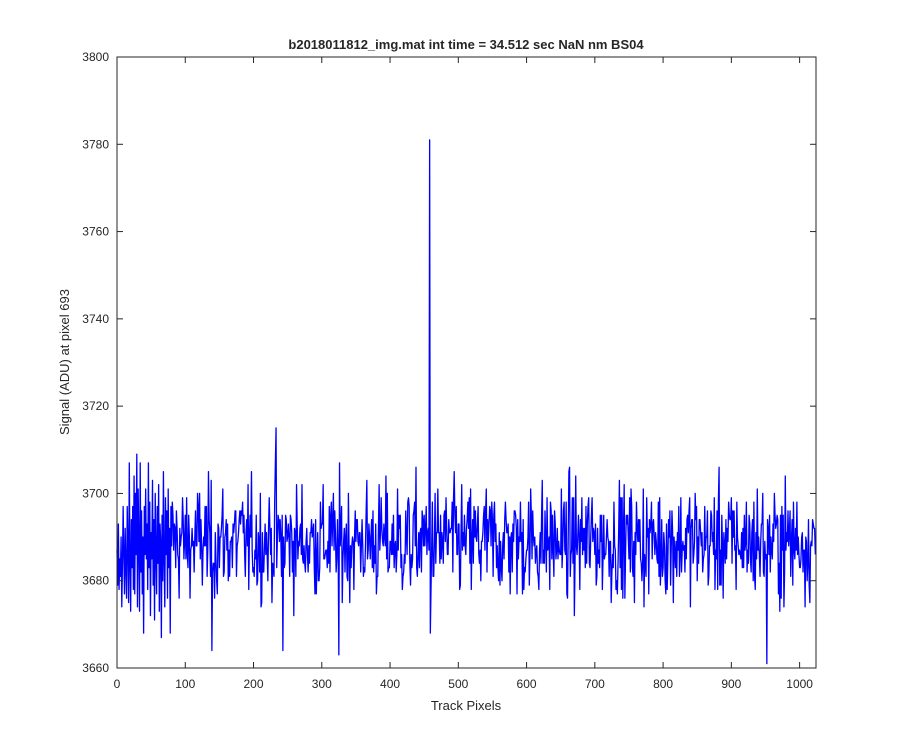 This screenshot has height=755, width=900. What do you see at coordinates (117, 684) in the screenshot?
I see `x-tick-label: 0` at bounding box center [117, 684].